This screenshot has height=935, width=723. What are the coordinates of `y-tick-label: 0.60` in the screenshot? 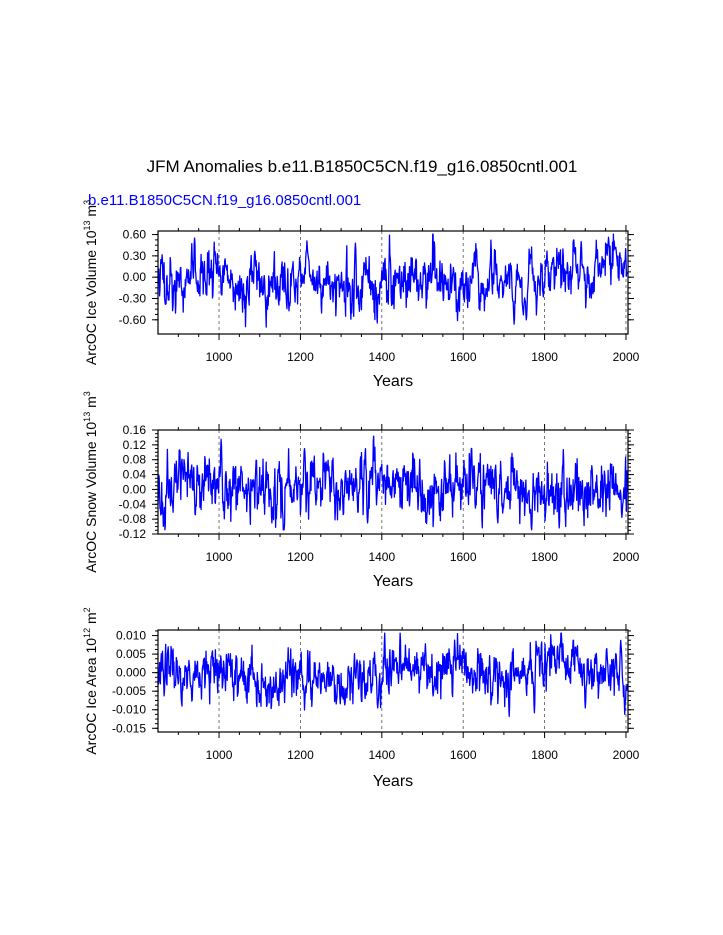 It's located at (135, 235).